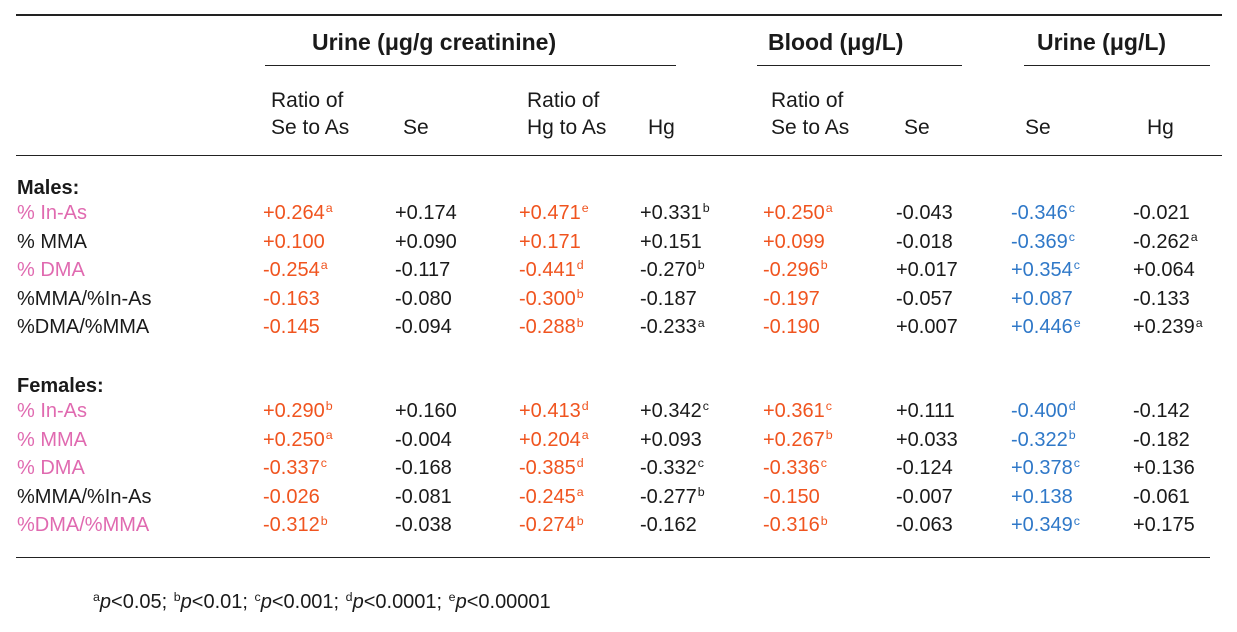 The height and width of the screenshot is (632, 1237). What do you see at coordinates (794, 411) in the screenshot?
I see `cell-value: +0.361` at bounding box center [794, 411].